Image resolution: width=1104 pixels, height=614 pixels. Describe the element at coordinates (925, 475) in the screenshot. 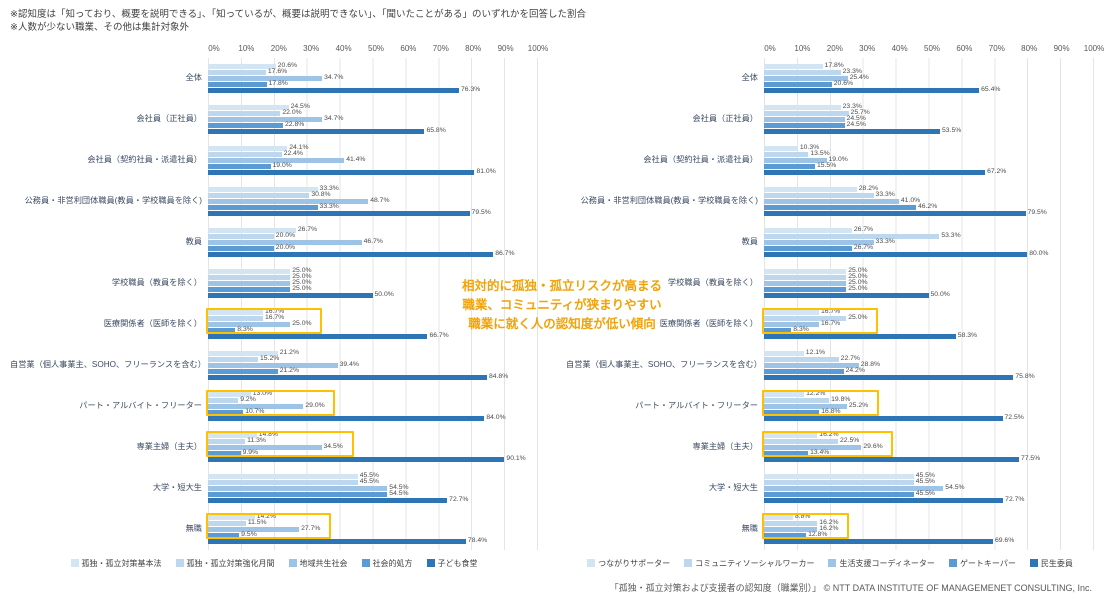

I see `value-label: 45.5%` at that location.